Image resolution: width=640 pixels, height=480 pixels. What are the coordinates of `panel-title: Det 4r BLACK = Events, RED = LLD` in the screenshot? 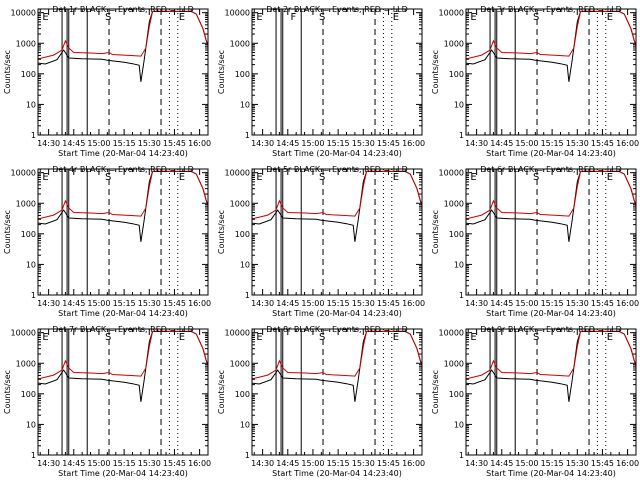 It's located at (123, 169).